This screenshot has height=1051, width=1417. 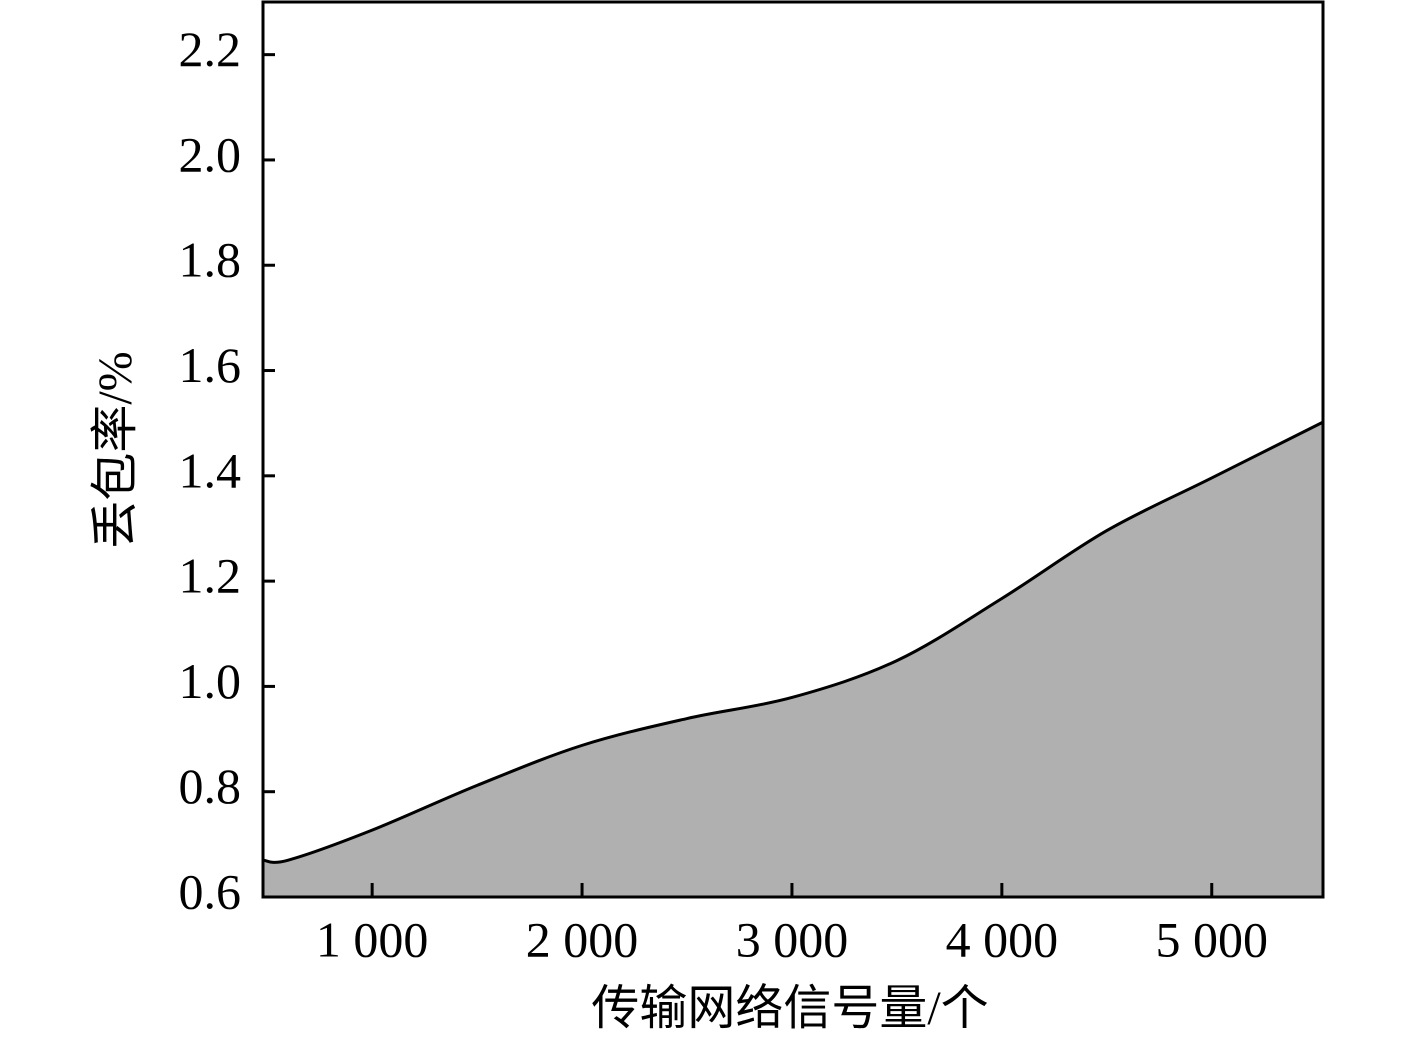 I want to click on y-tick-label: 1.8, so click(x=210, y=260).